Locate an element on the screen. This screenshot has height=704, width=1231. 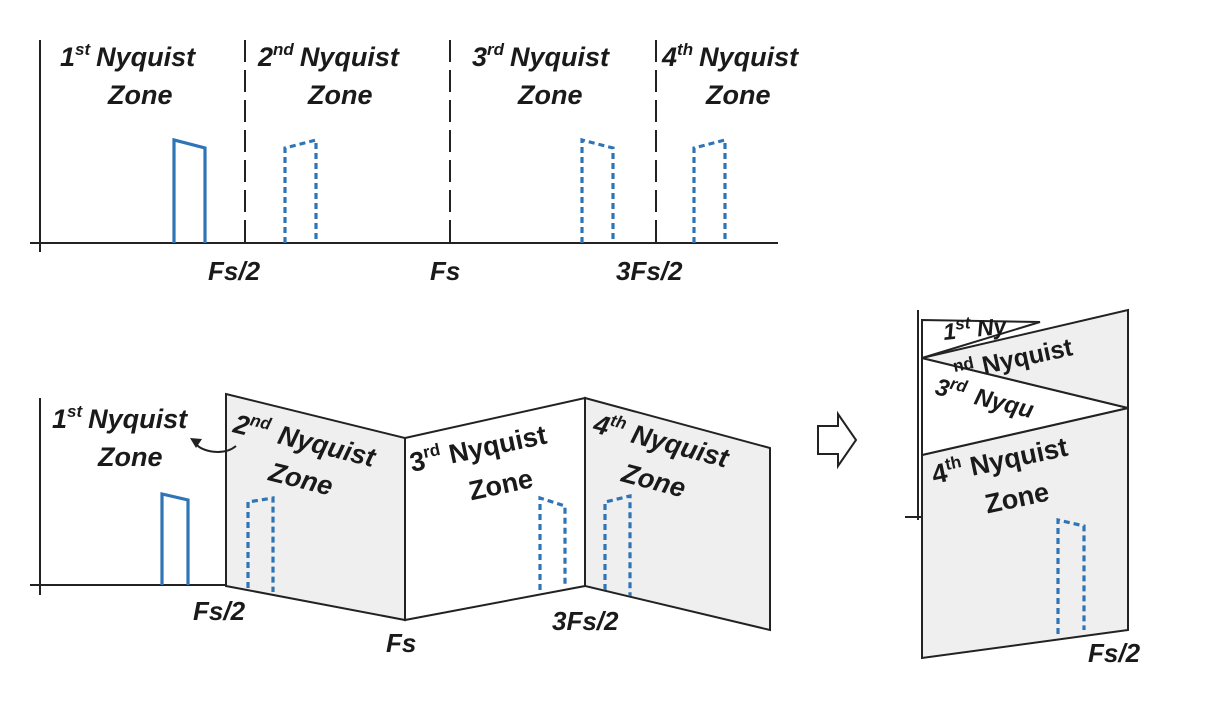
stacked-panel-zone1 is located at coordinates (981, 339).